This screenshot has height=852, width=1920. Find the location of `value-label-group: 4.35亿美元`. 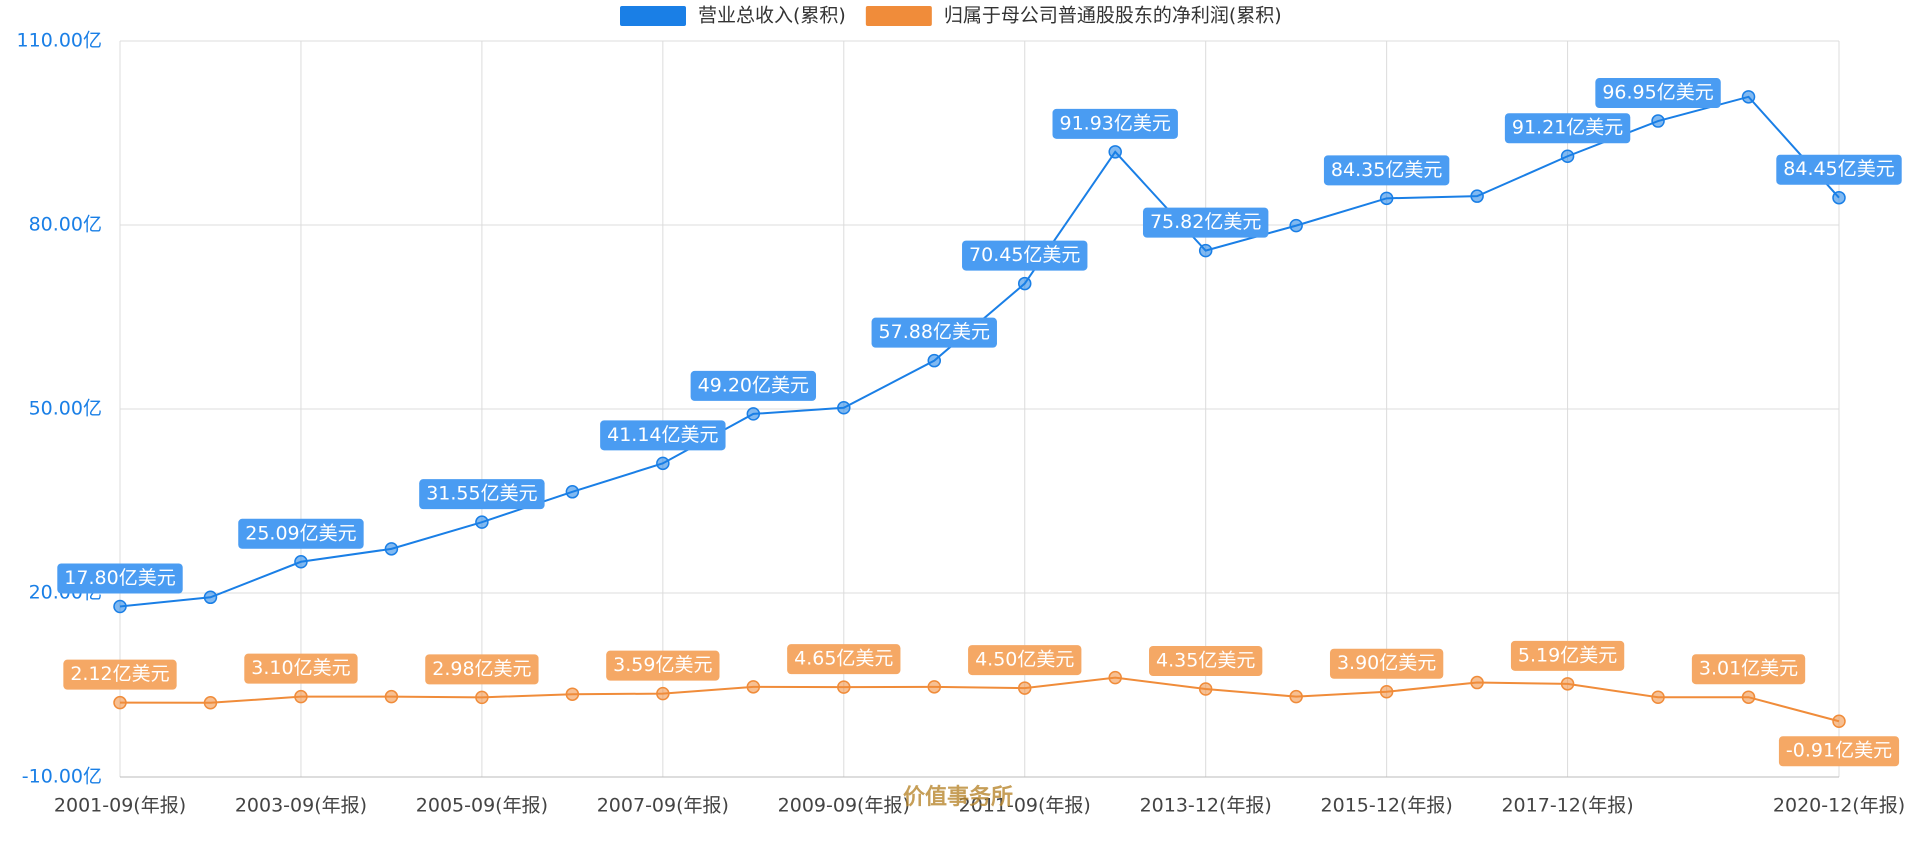

value-label-group: 4.35亿美元 is located at coordinates (1206, 660).